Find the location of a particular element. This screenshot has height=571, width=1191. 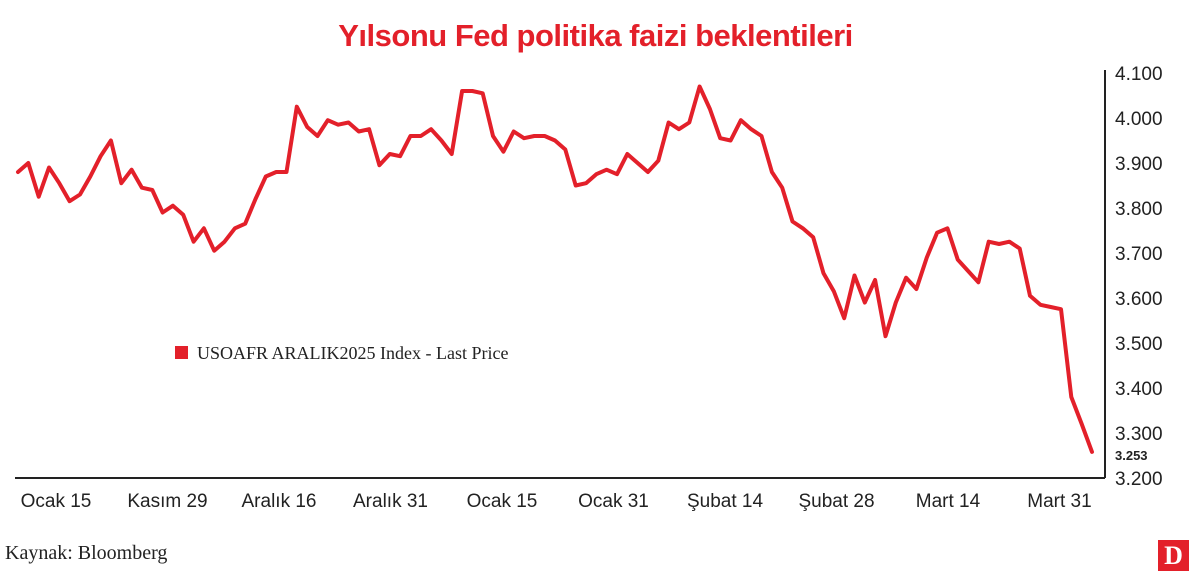

x-tick-label: Aralık 31 is located at coordinates (390, 501).